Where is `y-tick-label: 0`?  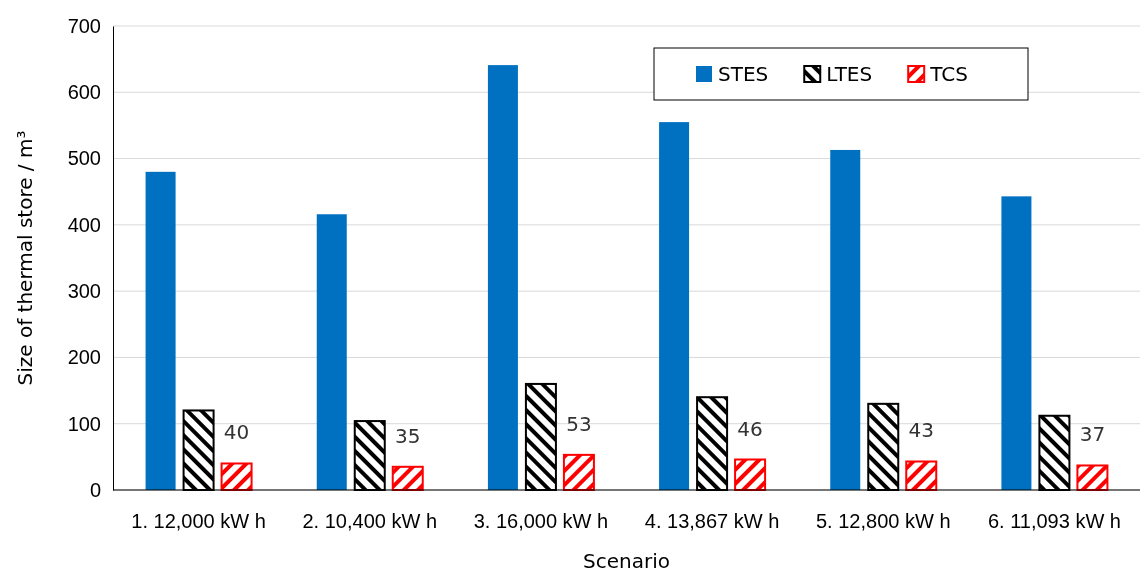
y-tick-label: 0 is located at coordinates (95, 489).